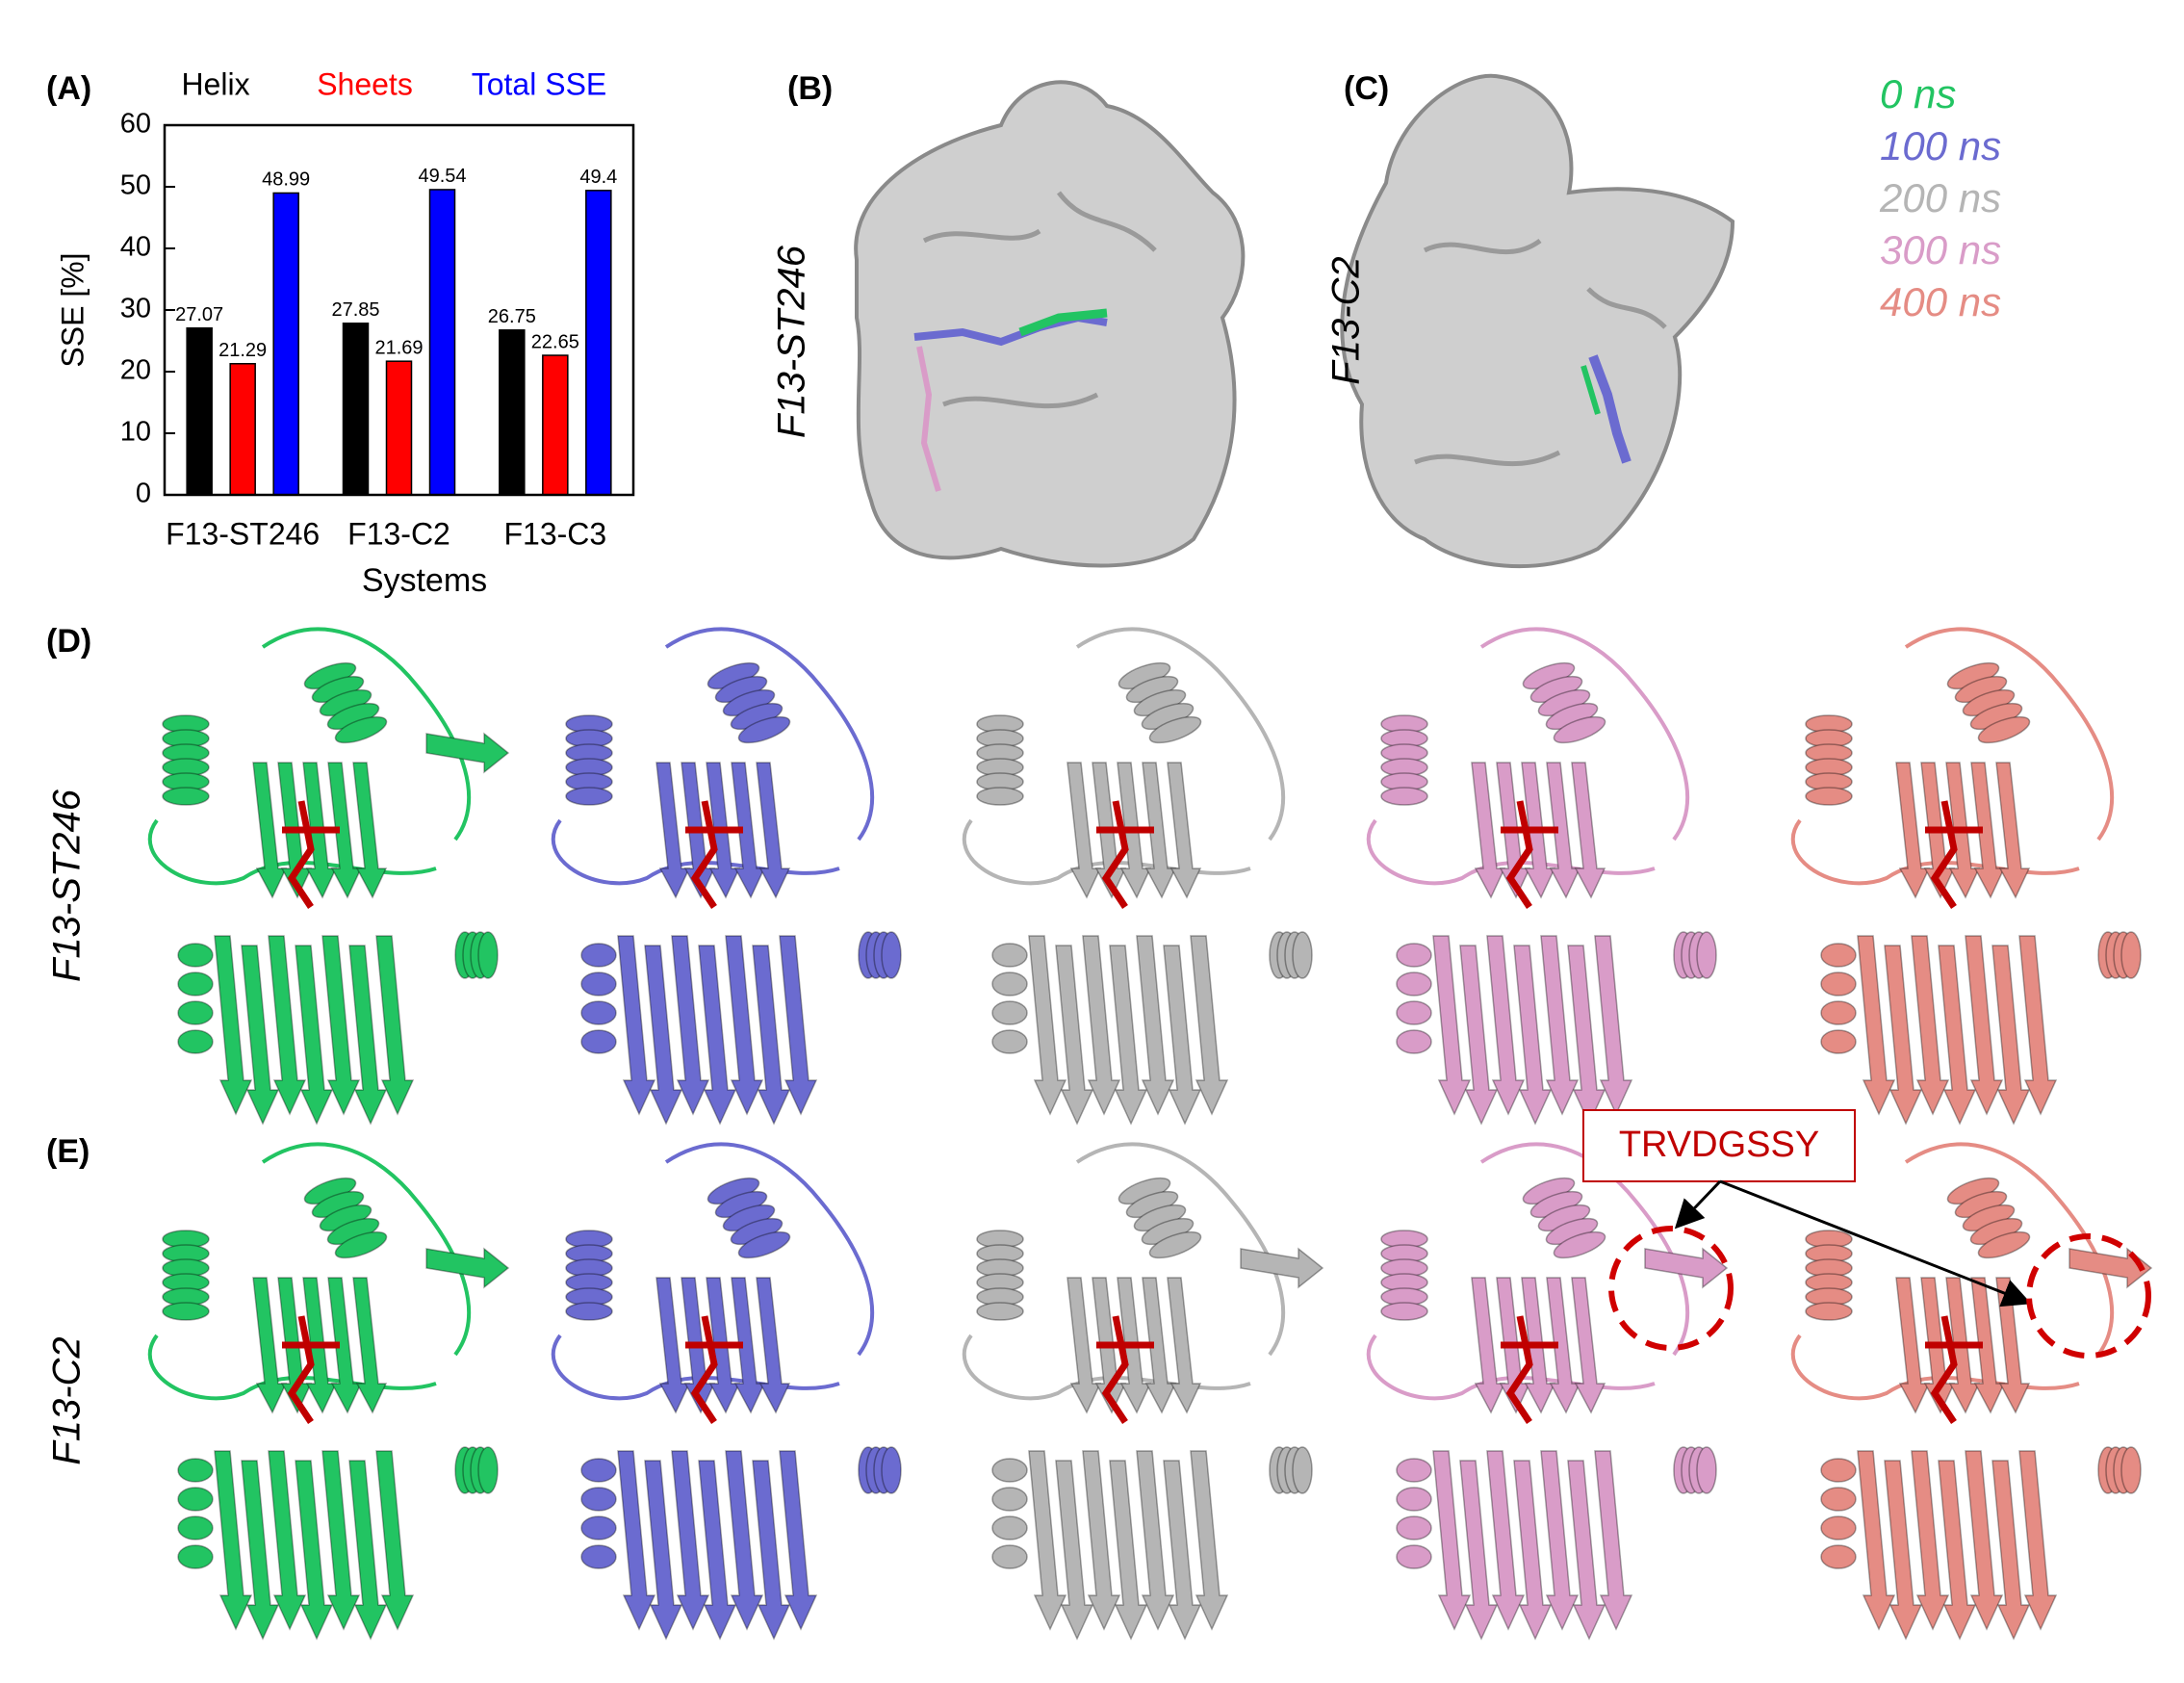 This screenshot has height=1683, width=2184. What do you see at coordinates (424, 581) in the screenshot?
I see `x-axis-label: Systems` at bounding box center [424, 581].